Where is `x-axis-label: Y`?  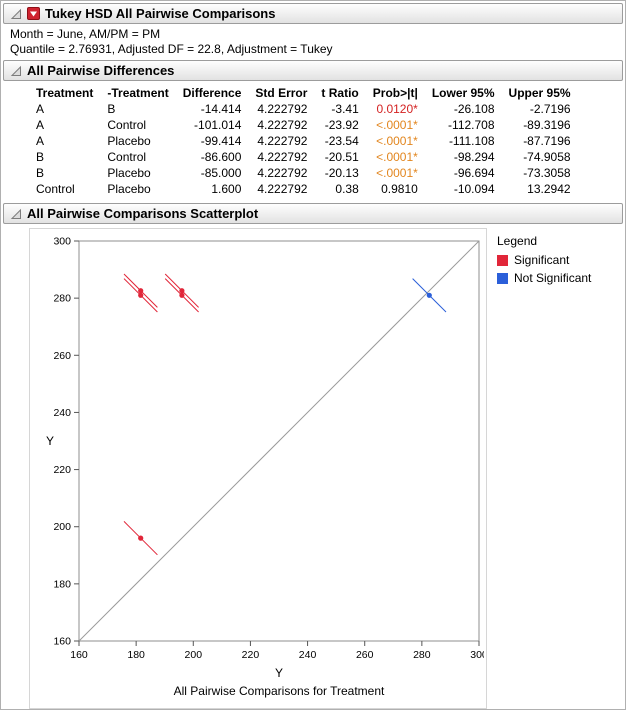 x-axis-label: Y is located at coordinates (279, 673).